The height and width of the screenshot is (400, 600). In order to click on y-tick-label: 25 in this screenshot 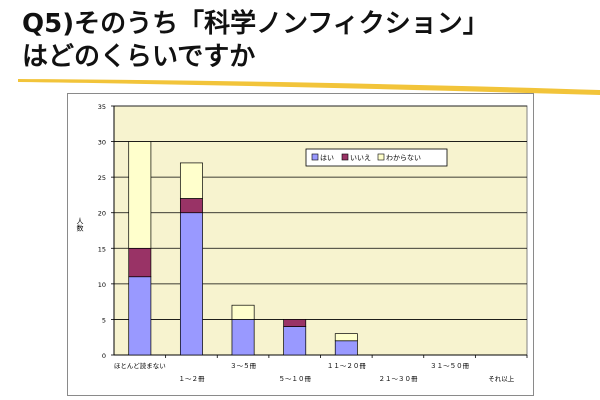, I will do `click(102, 178)`.